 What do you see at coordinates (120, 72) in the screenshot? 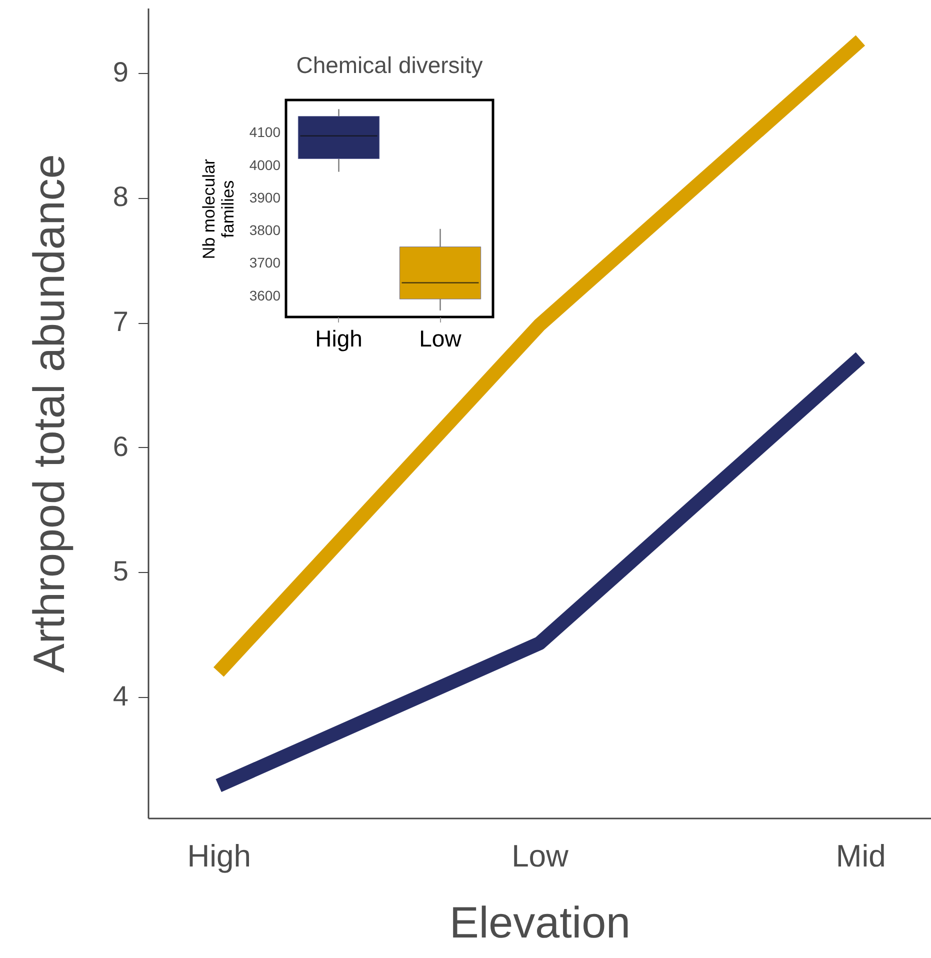
I see `y-tick-label: 9` at bounding box center [120, 72].